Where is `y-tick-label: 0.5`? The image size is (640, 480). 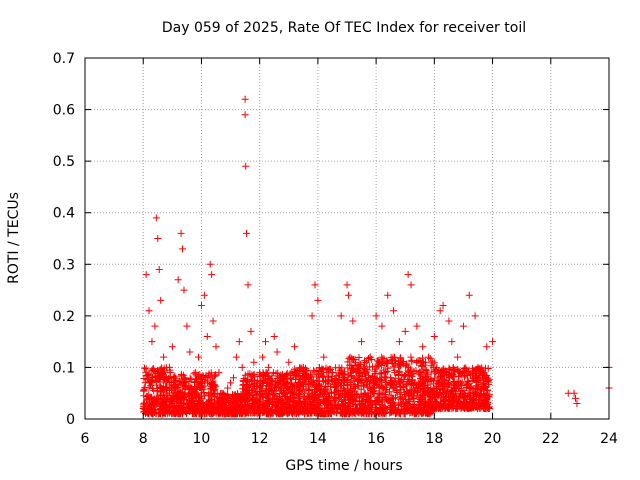 y-tick-label: 0.5 is located at coordinates (64, 162).